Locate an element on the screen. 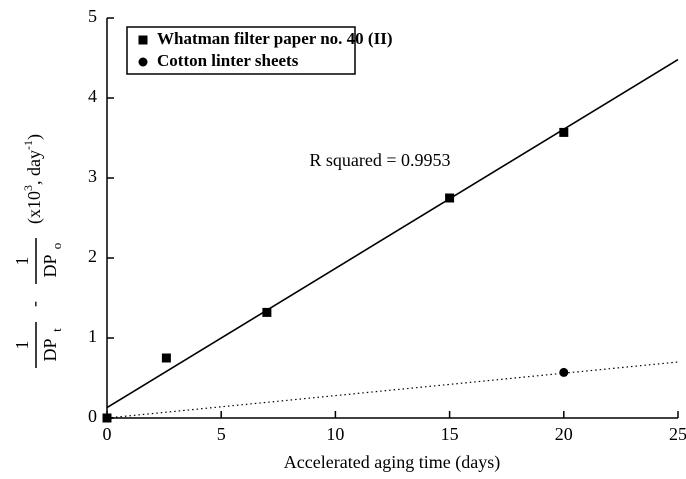  y-tick-label: 2 is located at coordinates (92, 256).